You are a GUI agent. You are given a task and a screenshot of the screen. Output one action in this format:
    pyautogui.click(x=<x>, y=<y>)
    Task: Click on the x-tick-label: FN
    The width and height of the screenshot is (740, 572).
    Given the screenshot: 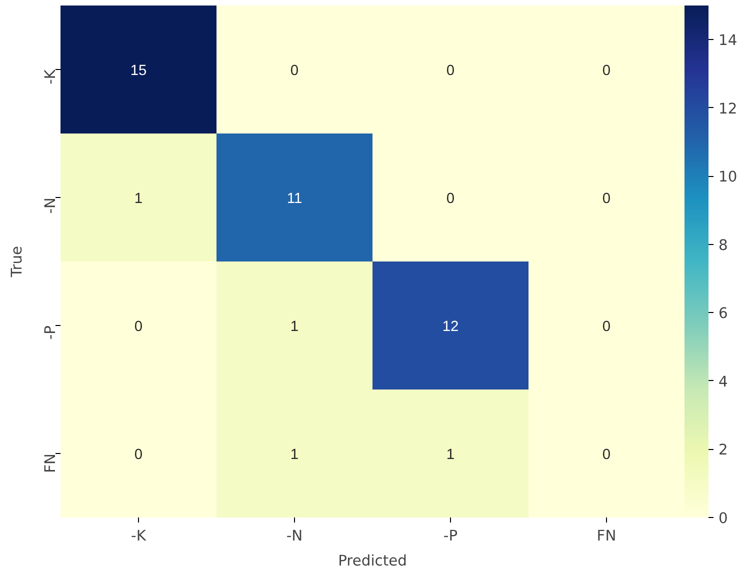 What is the action you would take?
    pyautogui.click(x=606, y=536)
    